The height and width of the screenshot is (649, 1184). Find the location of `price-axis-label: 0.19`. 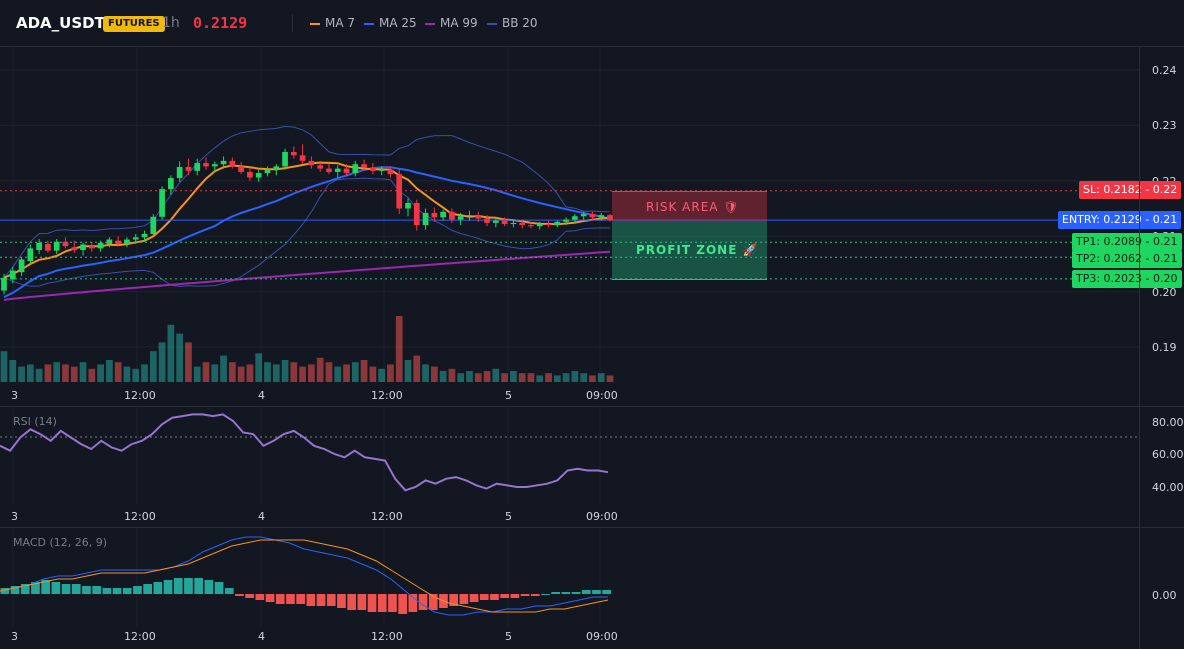

price-axis-label: 0.19 is located at coordinates (1164, 347).